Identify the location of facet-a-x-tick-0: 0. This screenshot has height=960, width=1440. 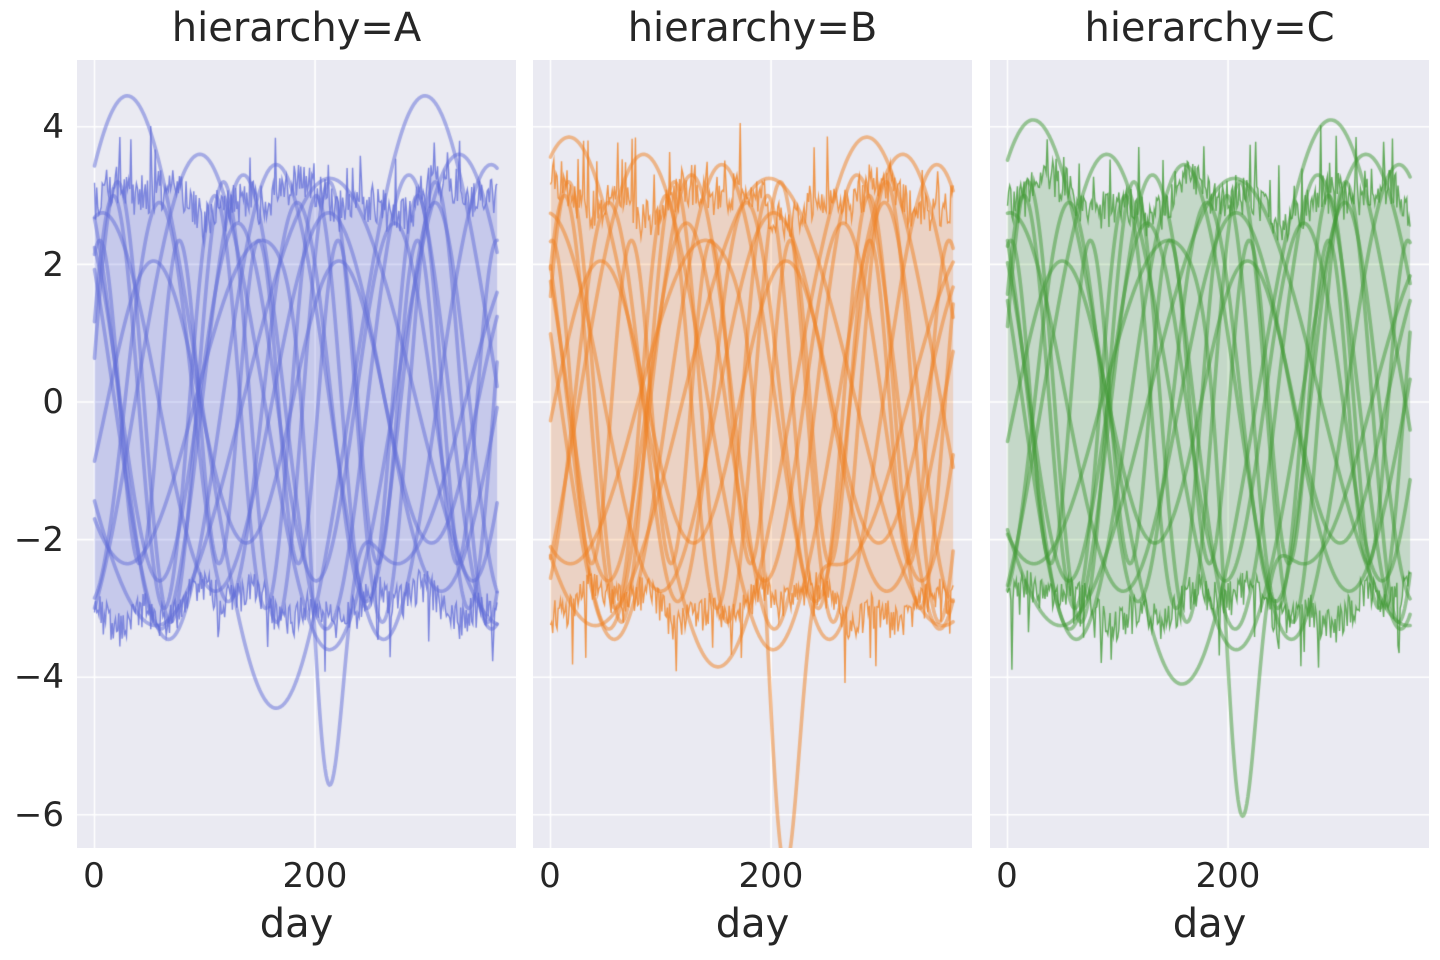
(94, 876).